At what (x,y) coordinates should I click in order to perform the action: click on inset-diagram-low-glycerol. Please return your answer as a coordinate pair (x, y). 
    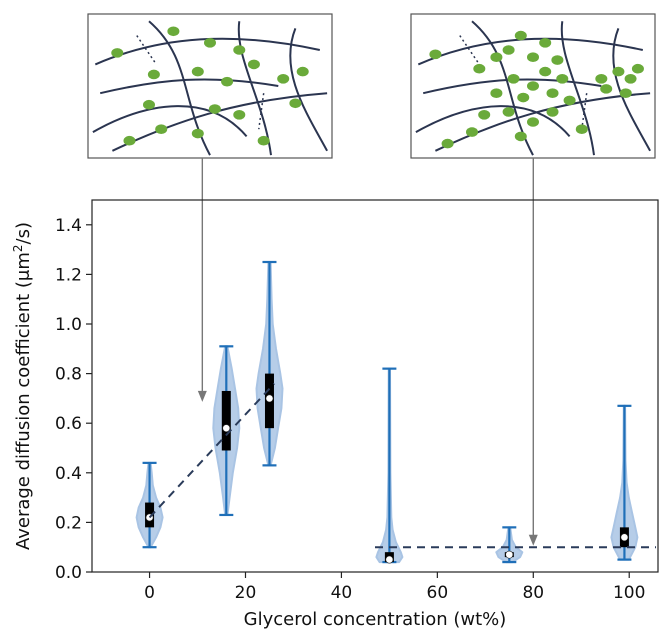
    Looking at the image, I should click on (210, 86).